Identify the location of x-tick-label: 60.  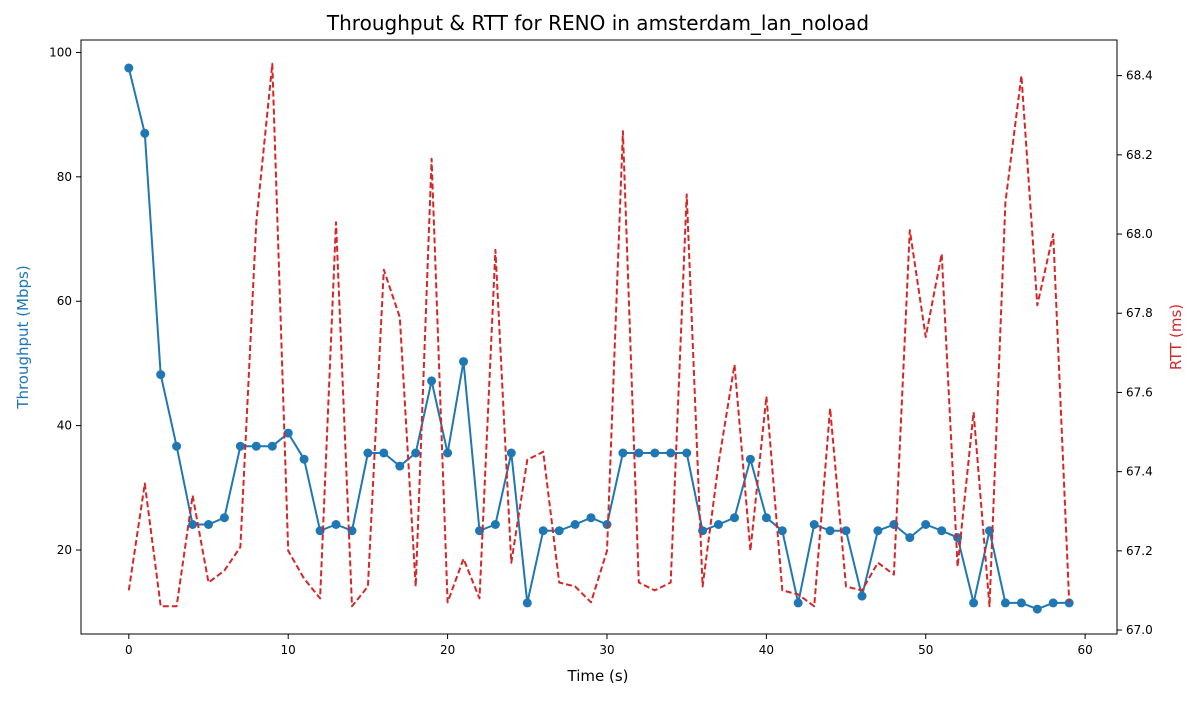
(1084, 650).